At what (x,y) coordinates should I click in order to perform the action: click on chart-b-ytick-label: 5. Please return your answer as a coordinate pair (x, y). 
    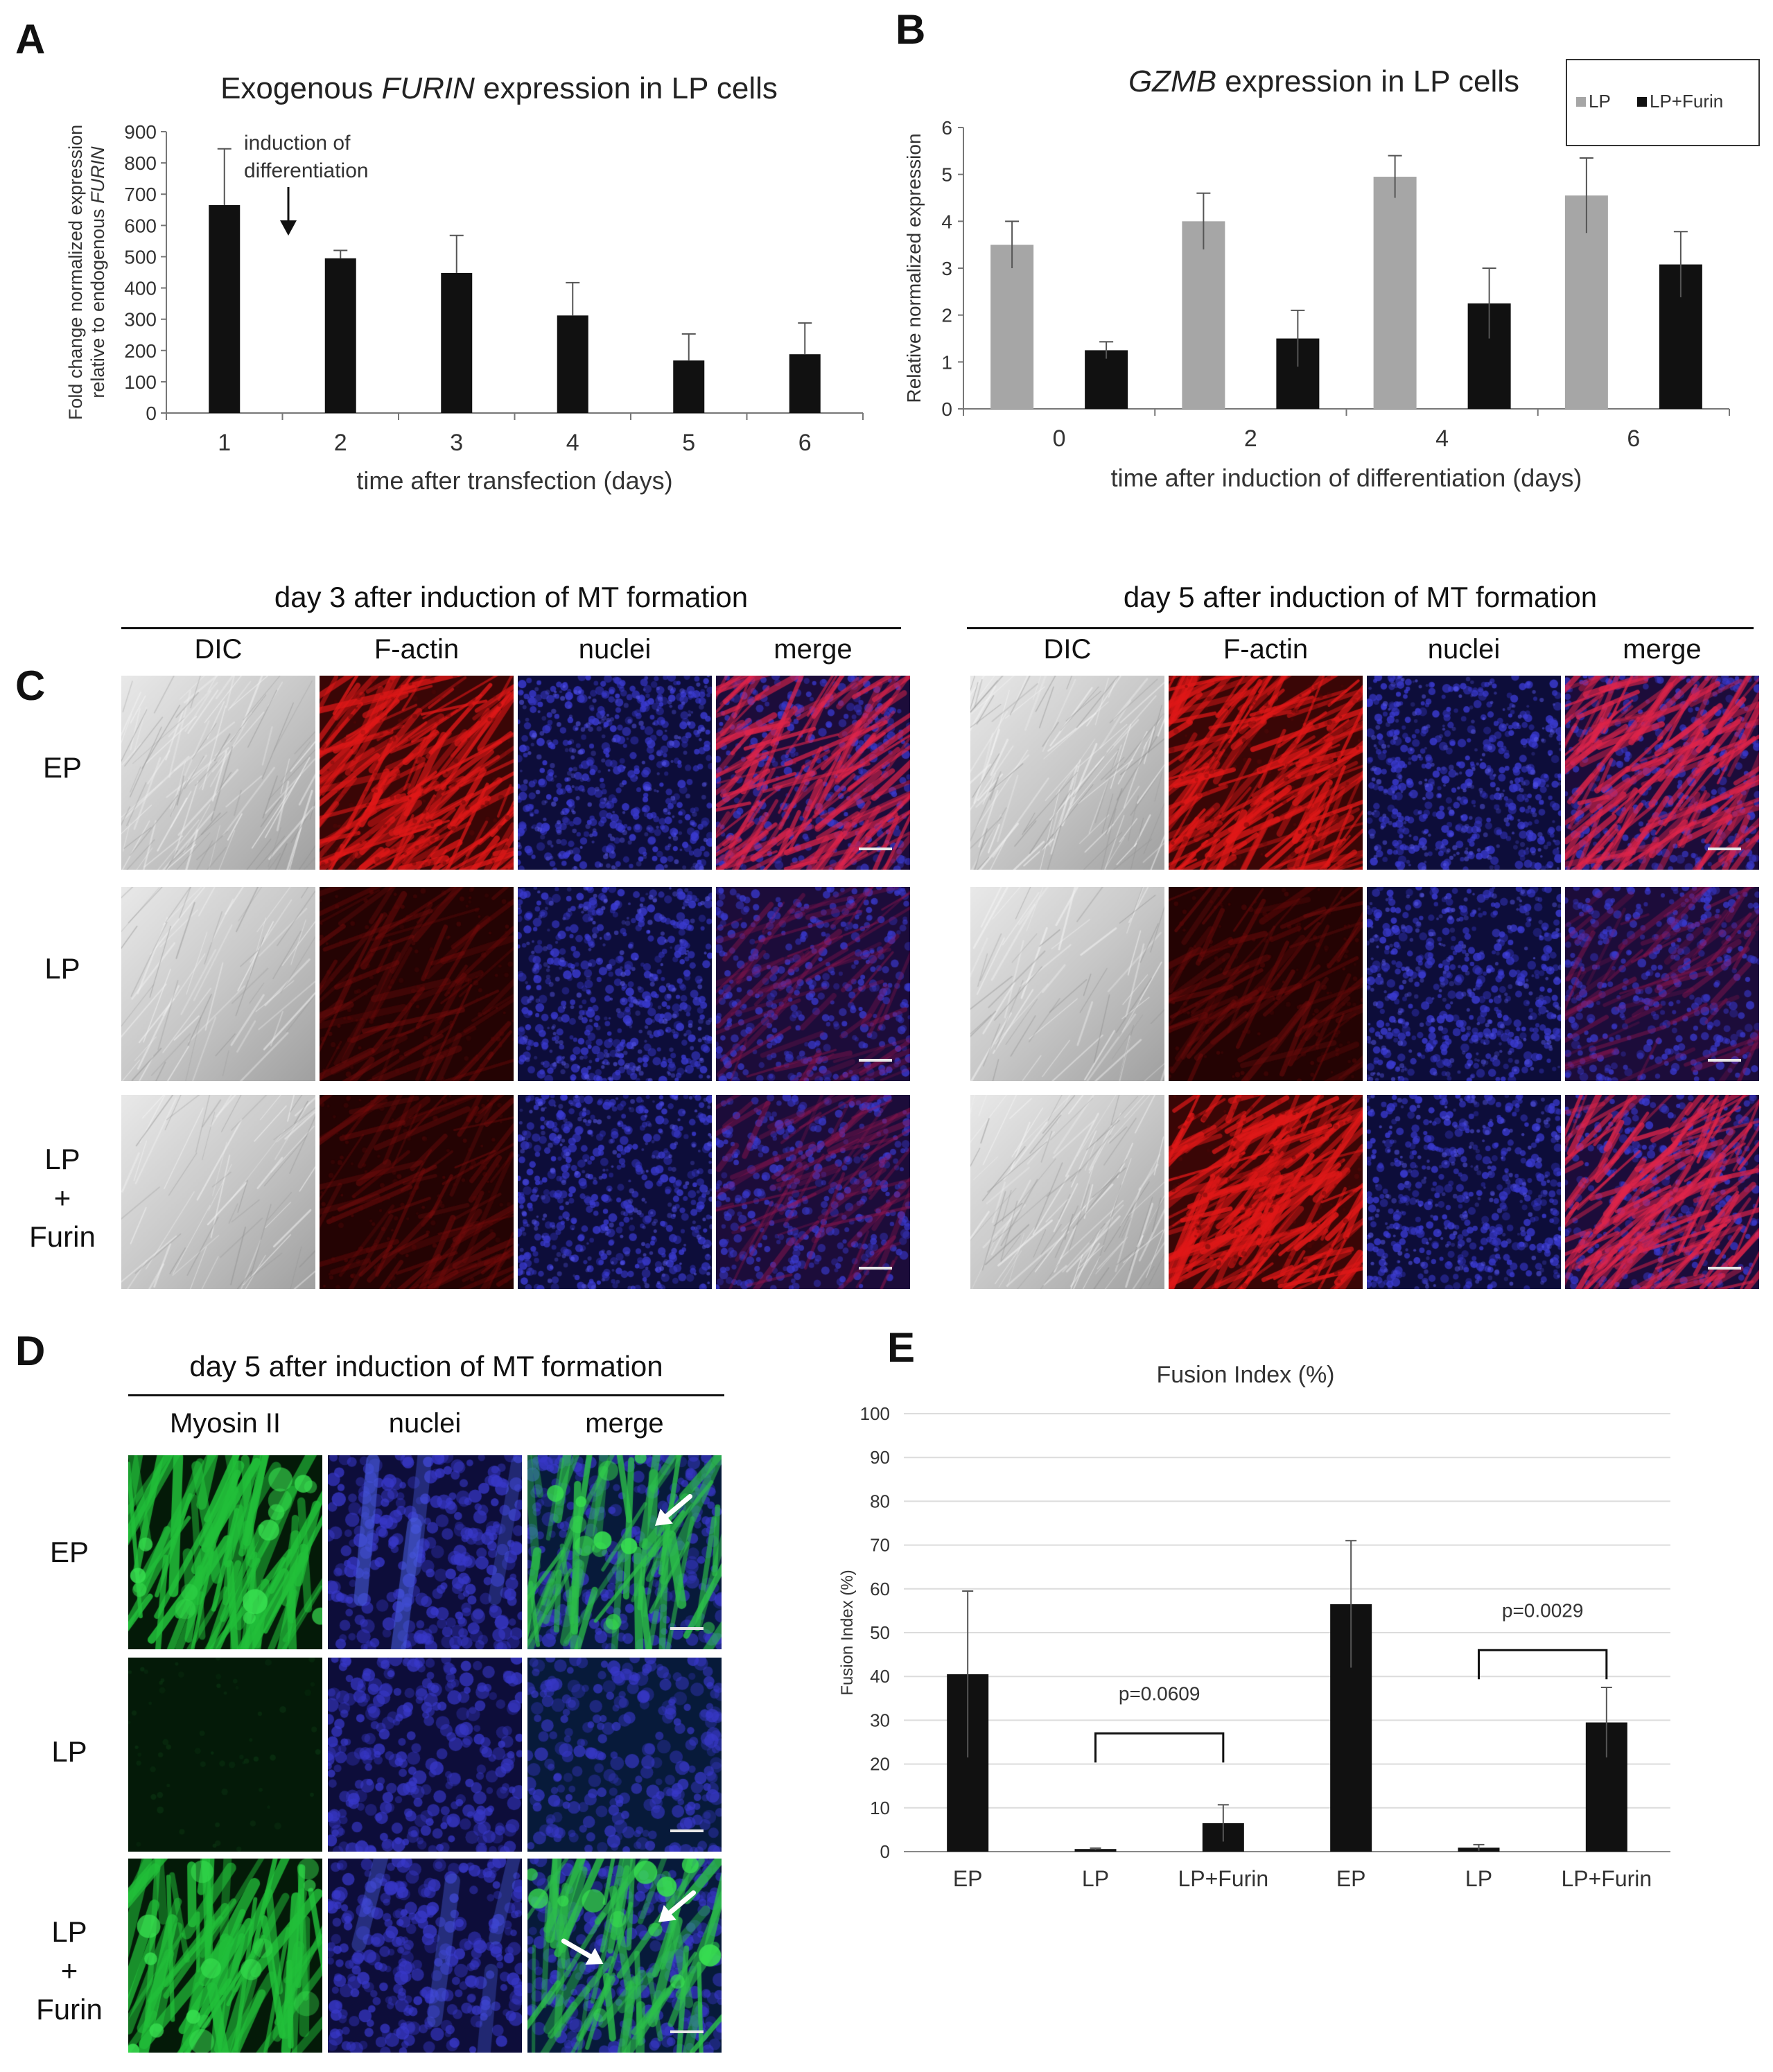
    Looking at the image, I should click on (946, 175).